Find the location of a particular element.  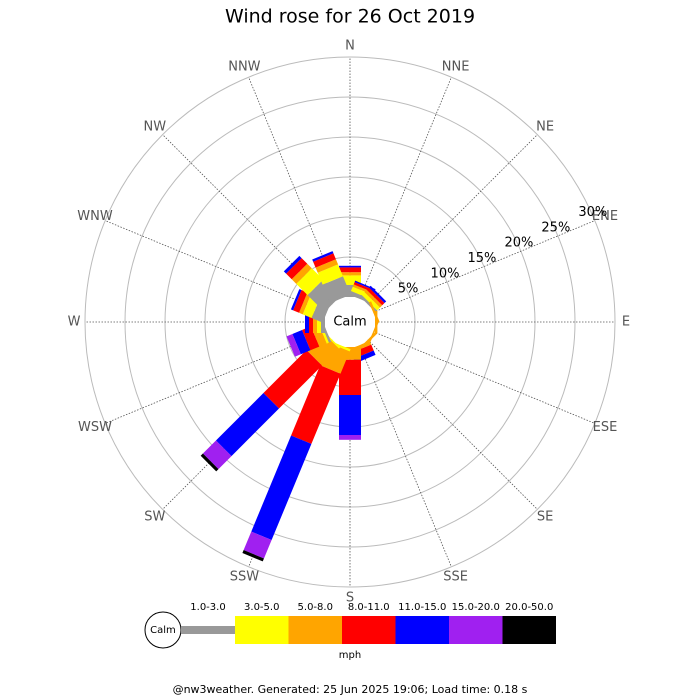

legend-calm-label: Calm is located at coordinates (163, 630).